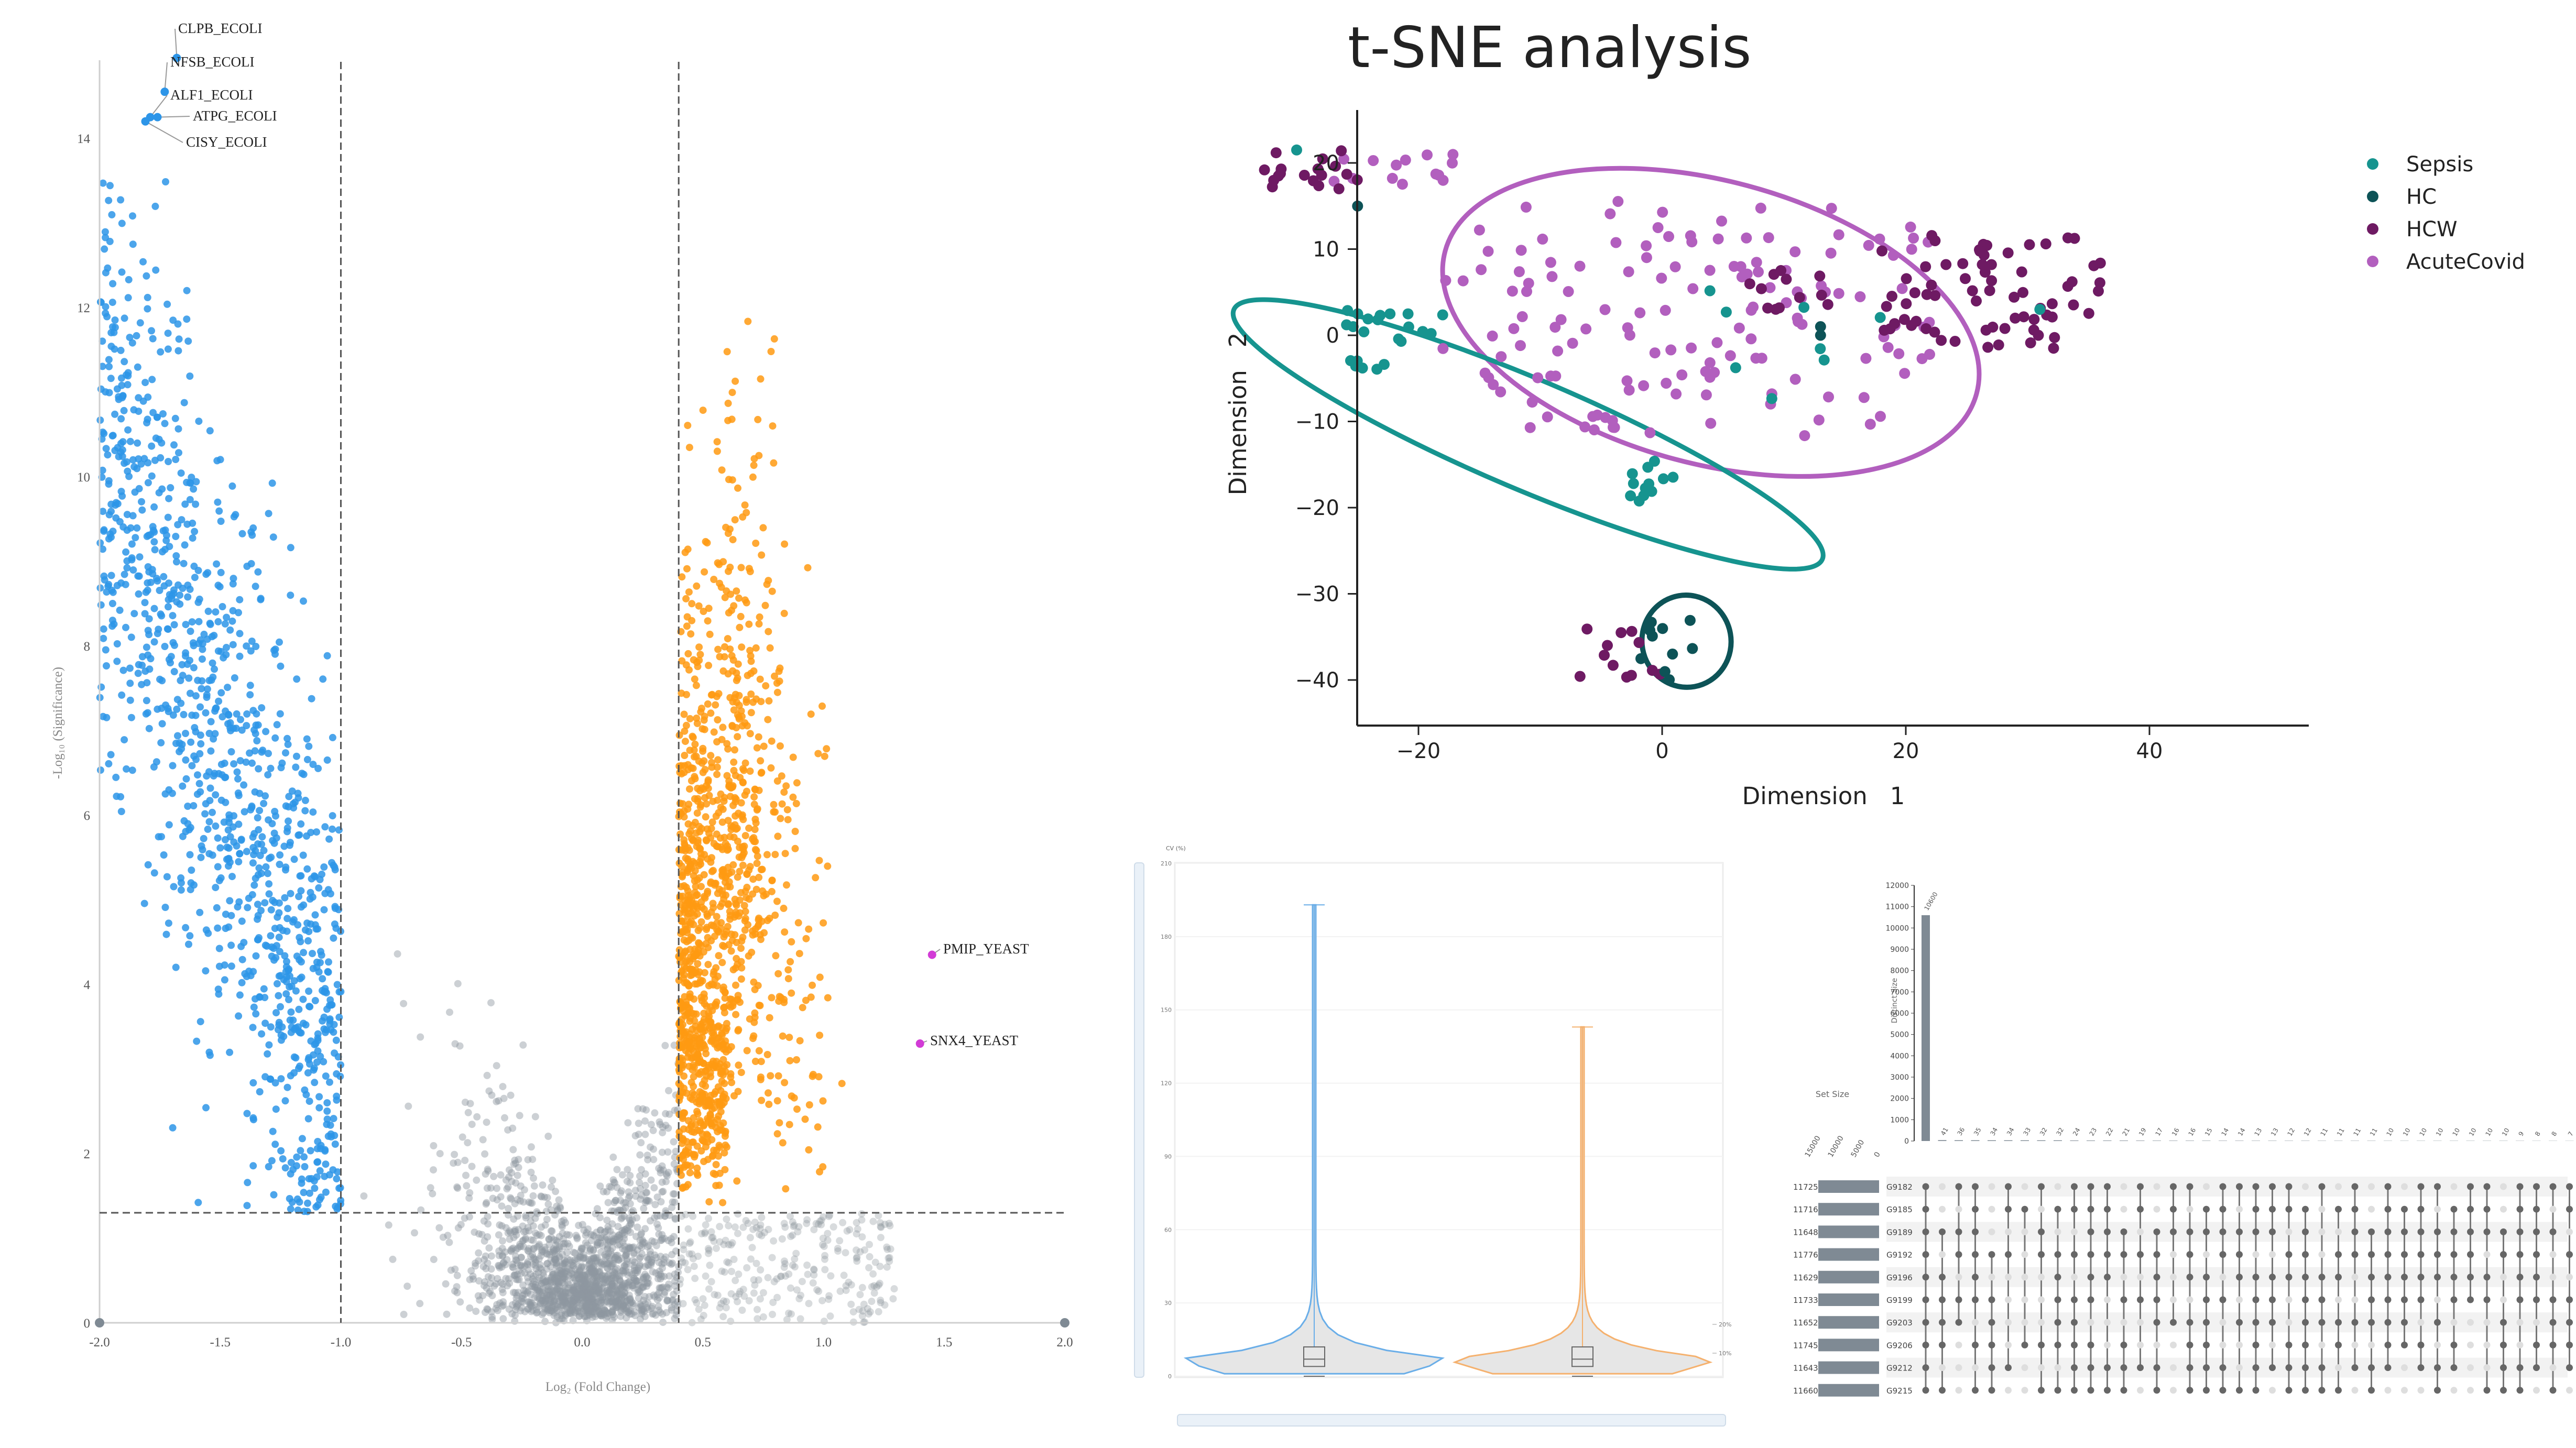  What do you see at coordinates (211, 95) in the screenshot?
I see `gene-label: ALF1_ECOLI` at bounding box center [211, 95].